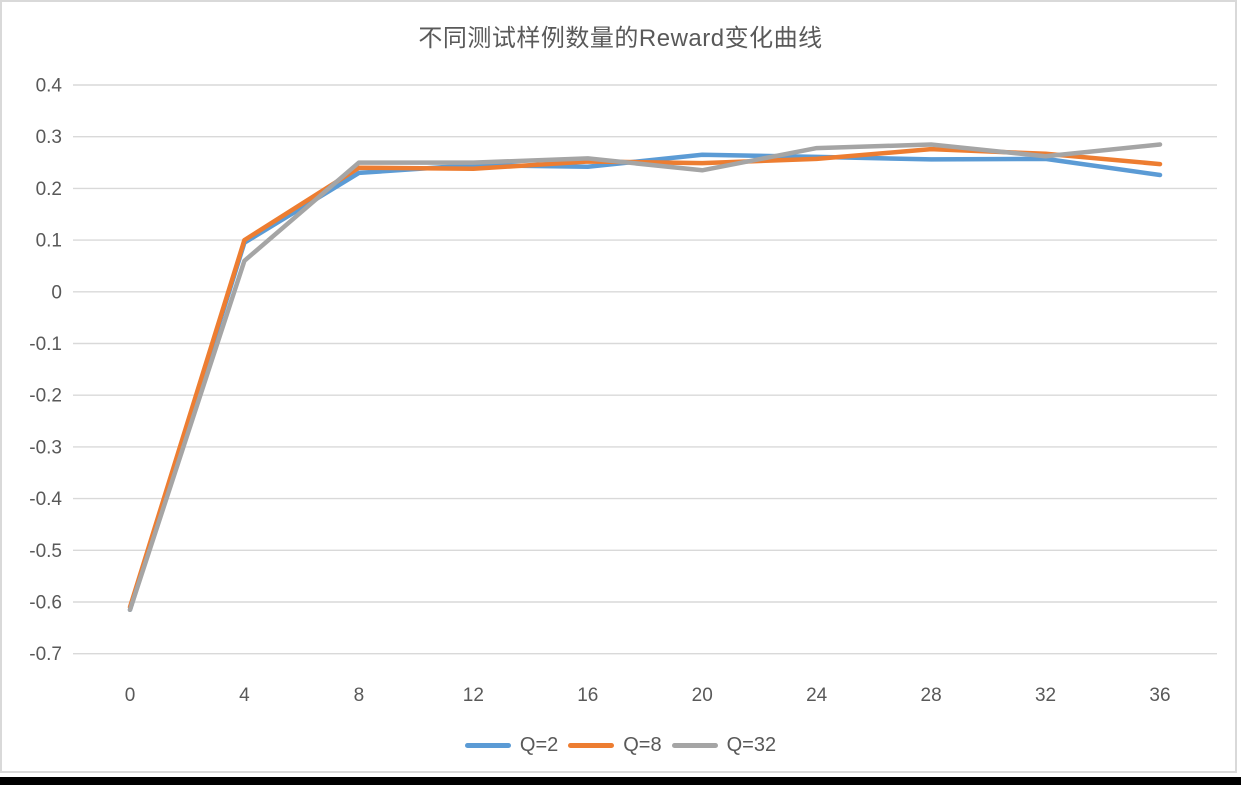  What do you see at coordinates (620, 781) in the screenshot?
I see `bottom-edge-bar` at bounding box center [620, 781].